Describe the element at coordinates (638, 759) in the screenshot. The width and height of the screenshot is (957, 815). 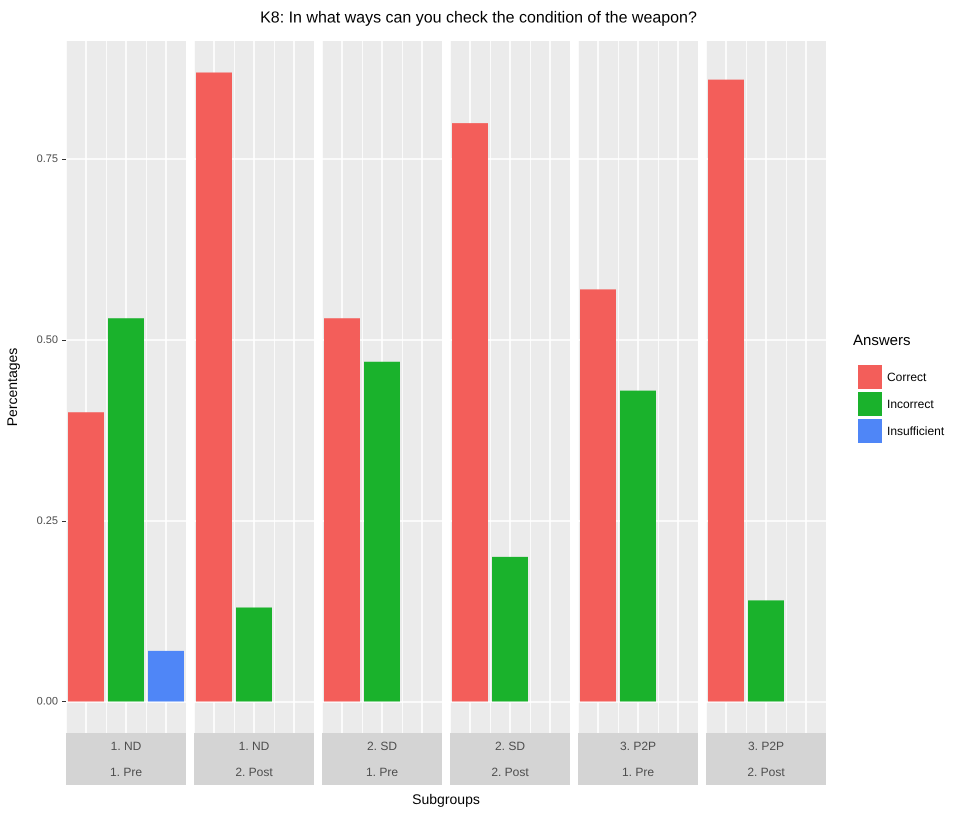
I see `x-tick-label: 3. P2P 1. Pre` at that location.